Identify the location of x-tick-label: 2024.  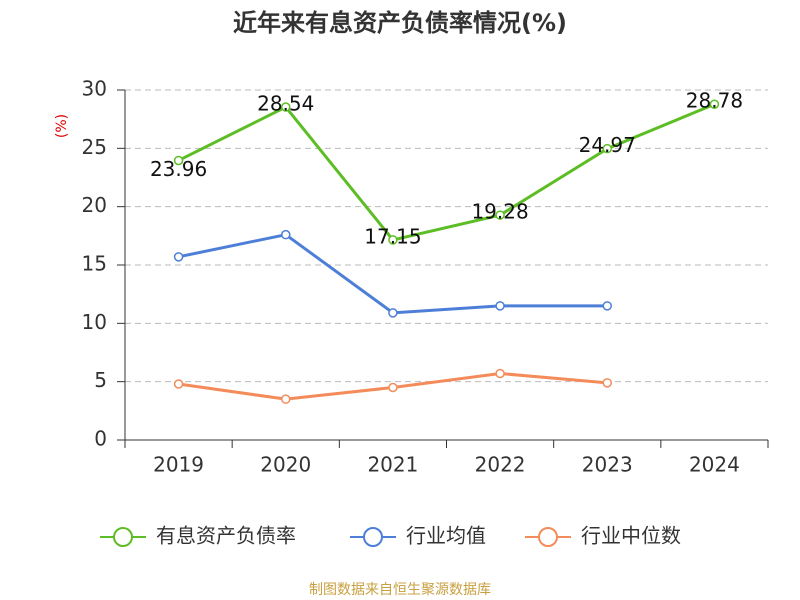
(714, 465).